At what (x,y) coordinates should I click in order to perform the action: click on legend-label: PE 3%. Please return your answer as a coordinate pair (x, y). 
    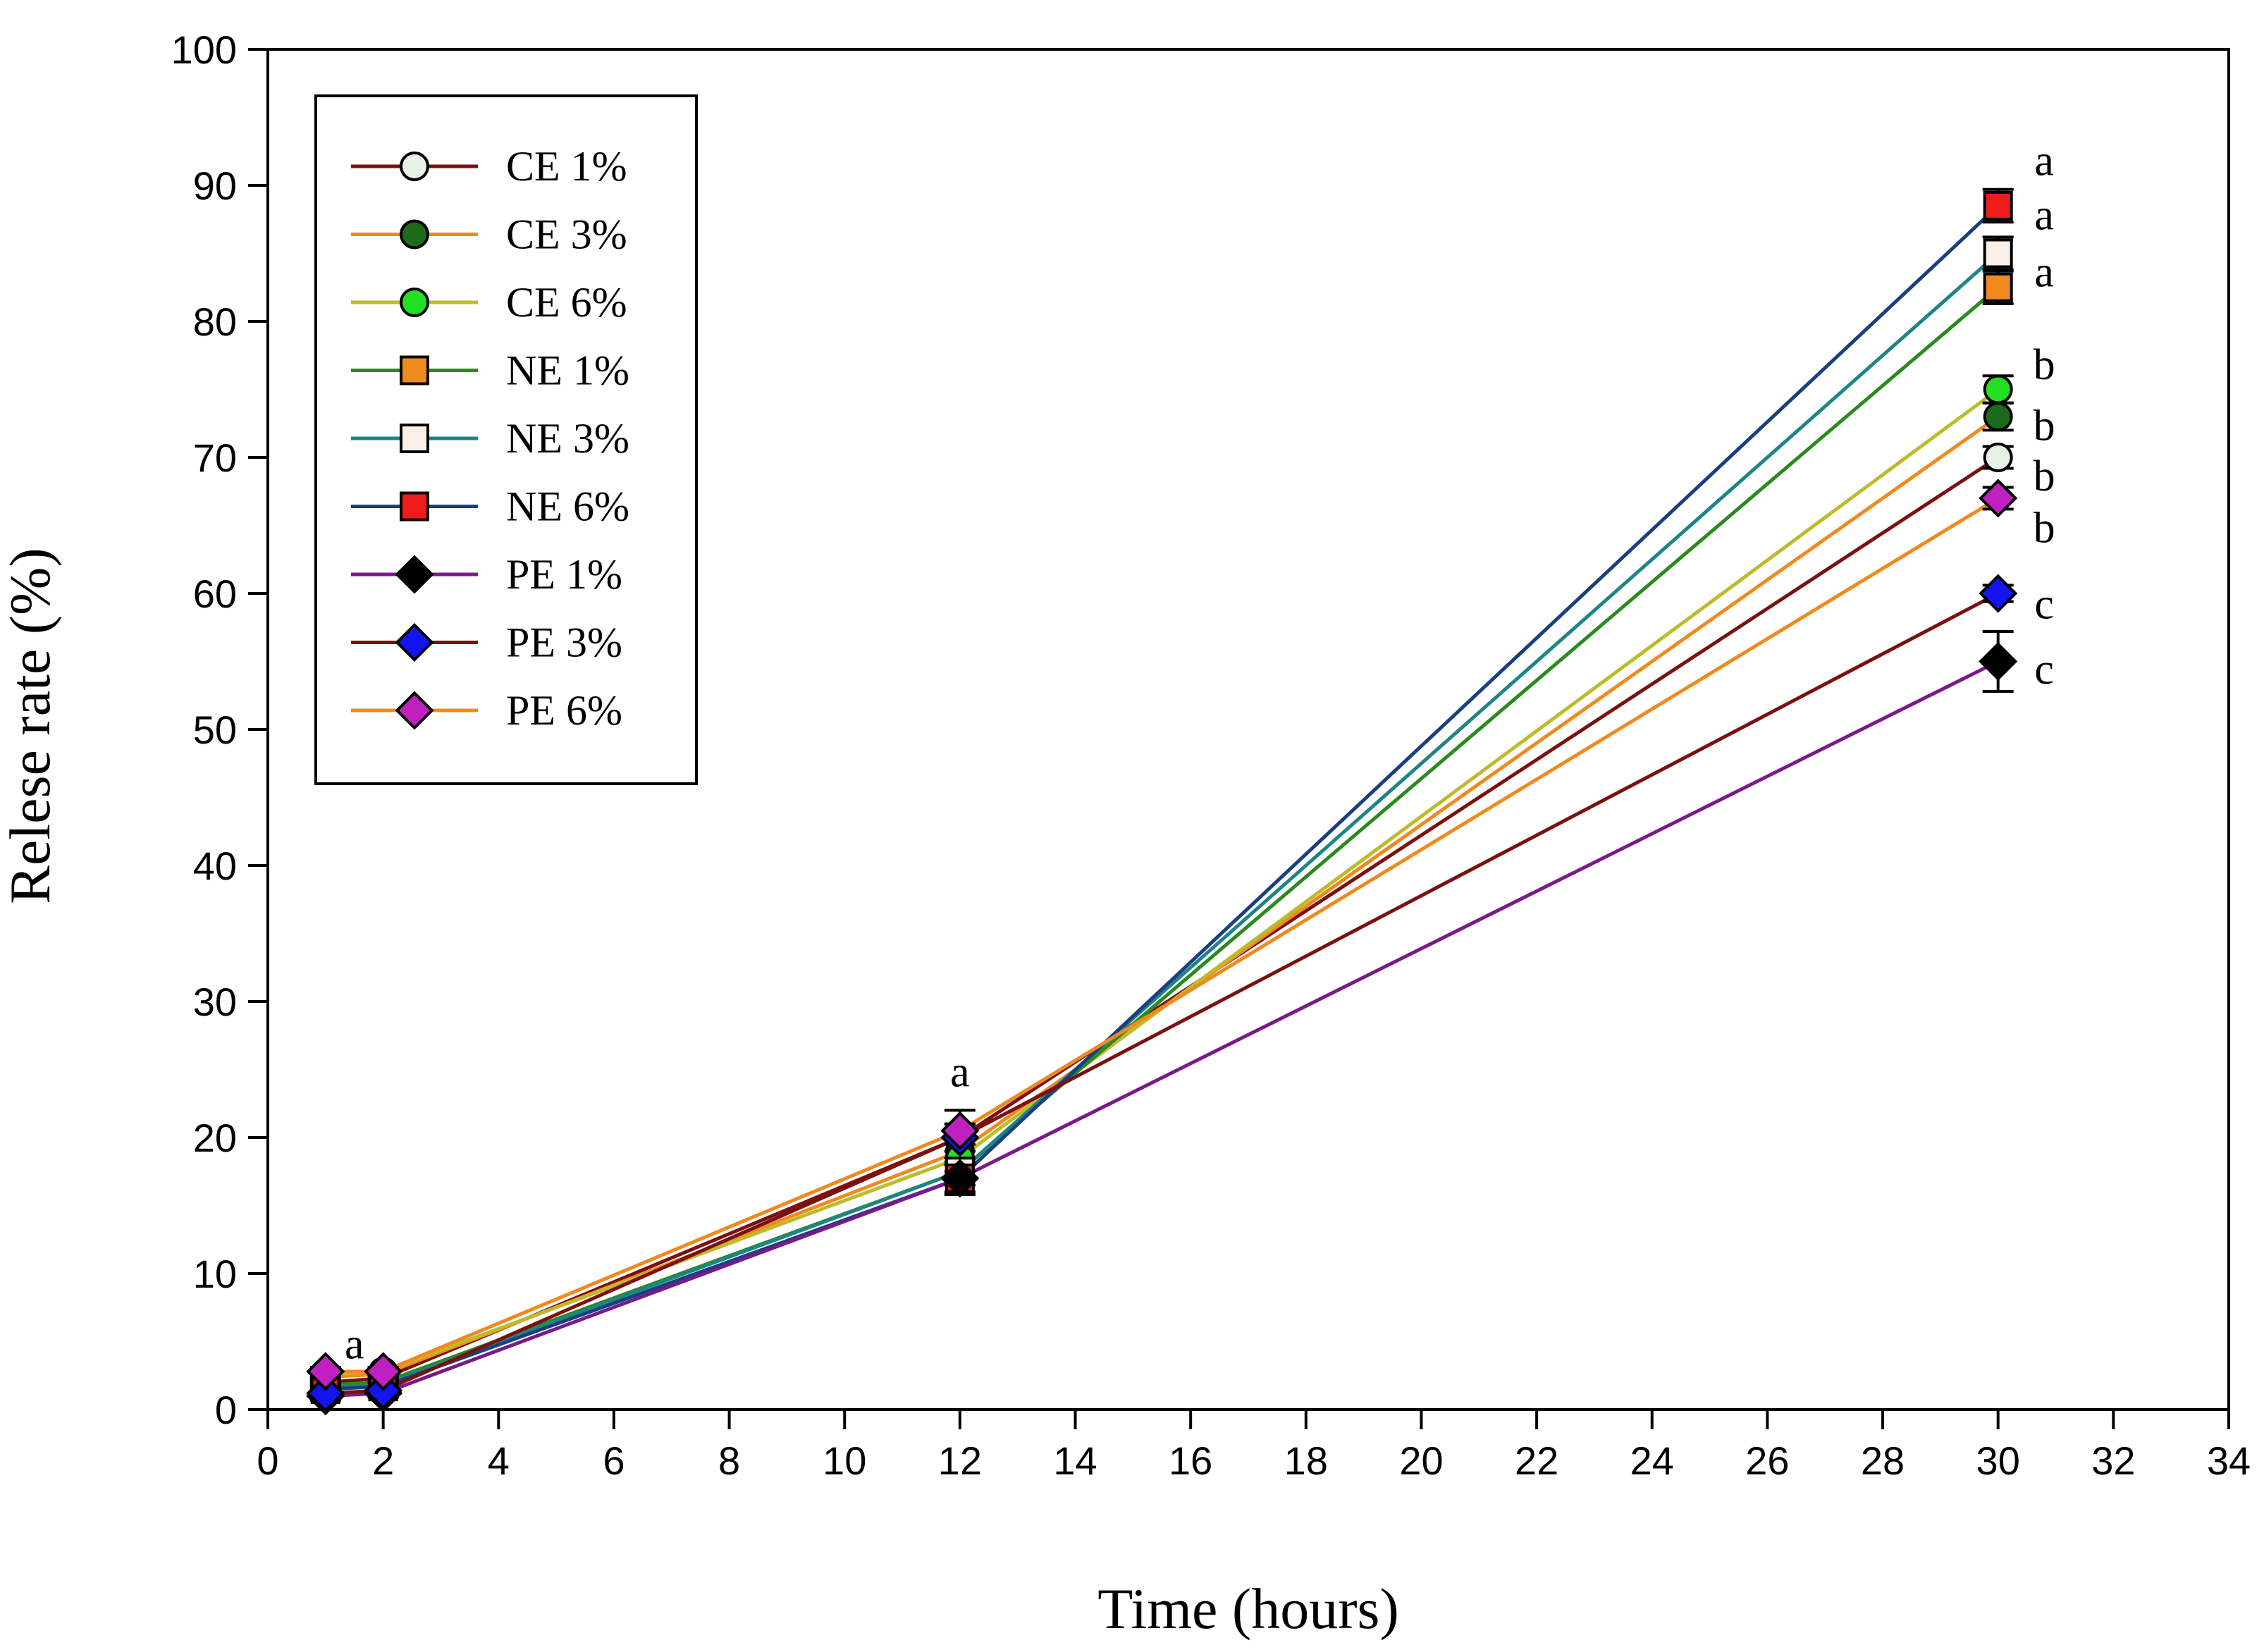
    Looking at the image, I should click on (564, 643).